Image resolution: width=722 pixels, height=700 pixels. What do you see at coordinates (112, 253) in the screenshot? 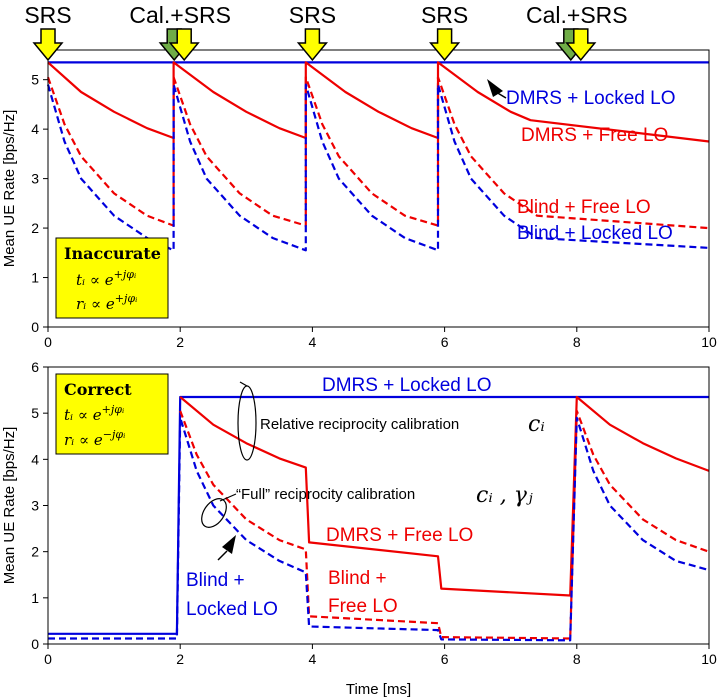
I see `info-box-title: Inaccurate` at bounding box center [112, 253].